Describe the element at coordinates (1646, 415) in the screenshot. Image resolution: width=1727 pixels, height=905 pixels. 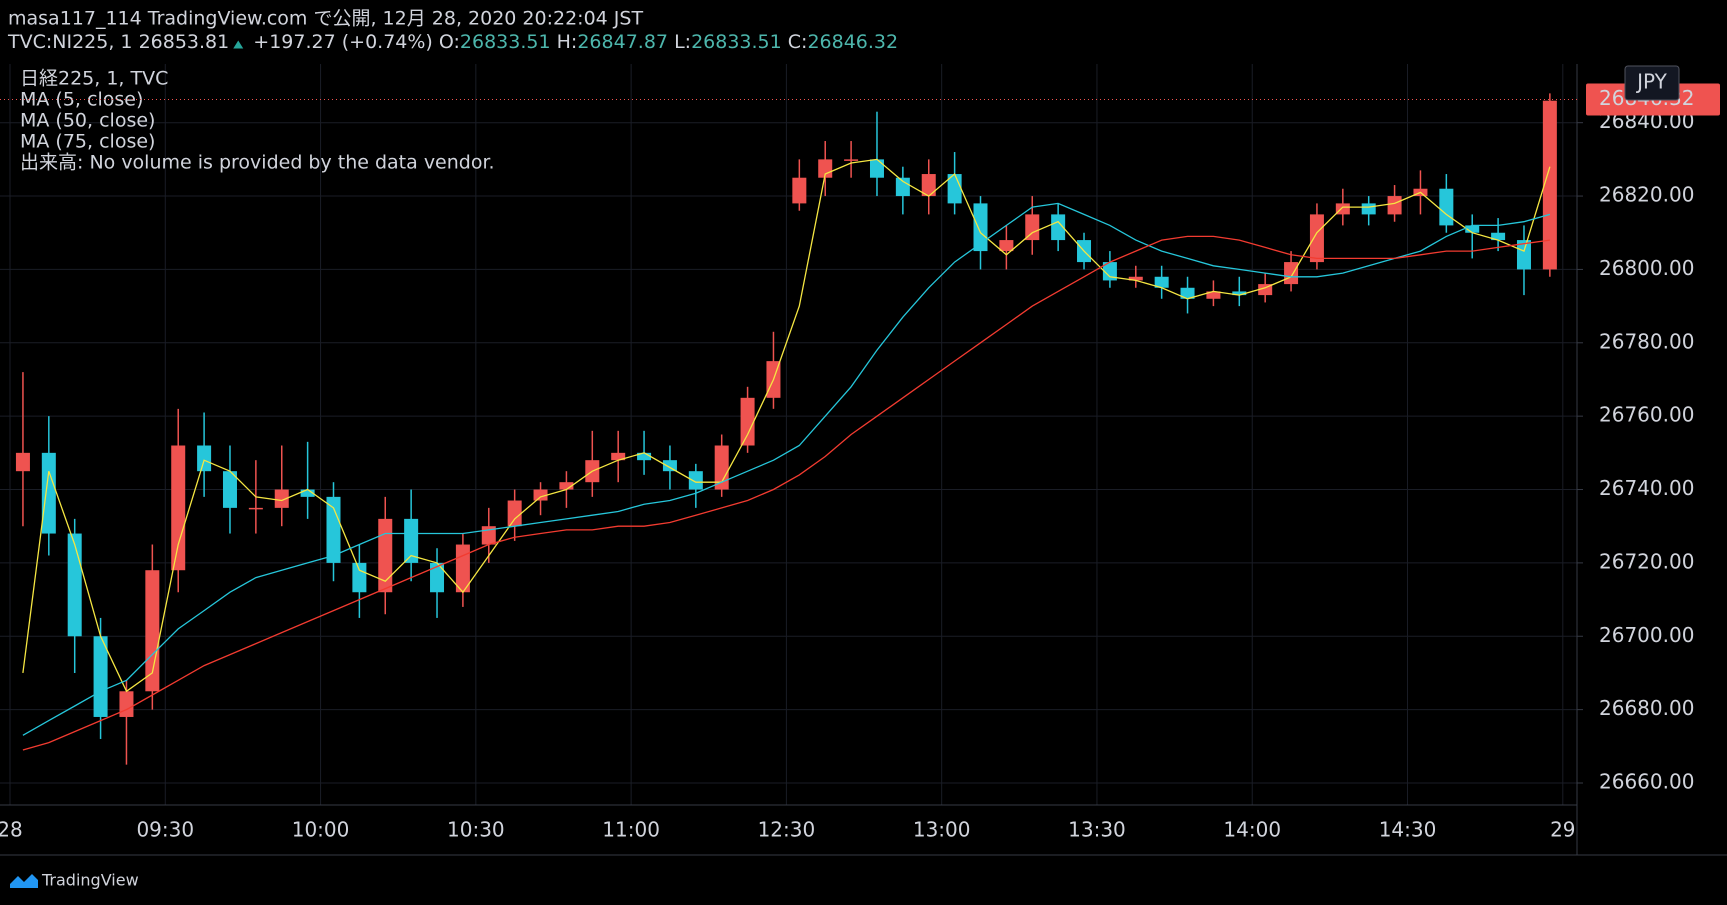
I see `y-tick-label: 26760.00` at that location.